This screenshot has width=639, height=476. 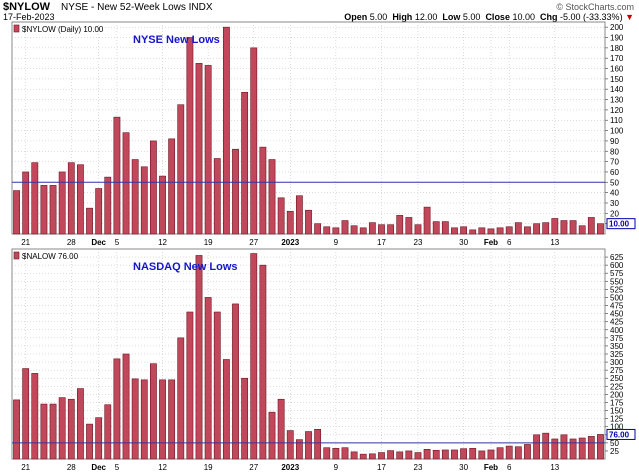 What do you see at coordinates (523, 17) in the screenshot?
I see `close-value: 10.00` at bounding box center [523, 17].